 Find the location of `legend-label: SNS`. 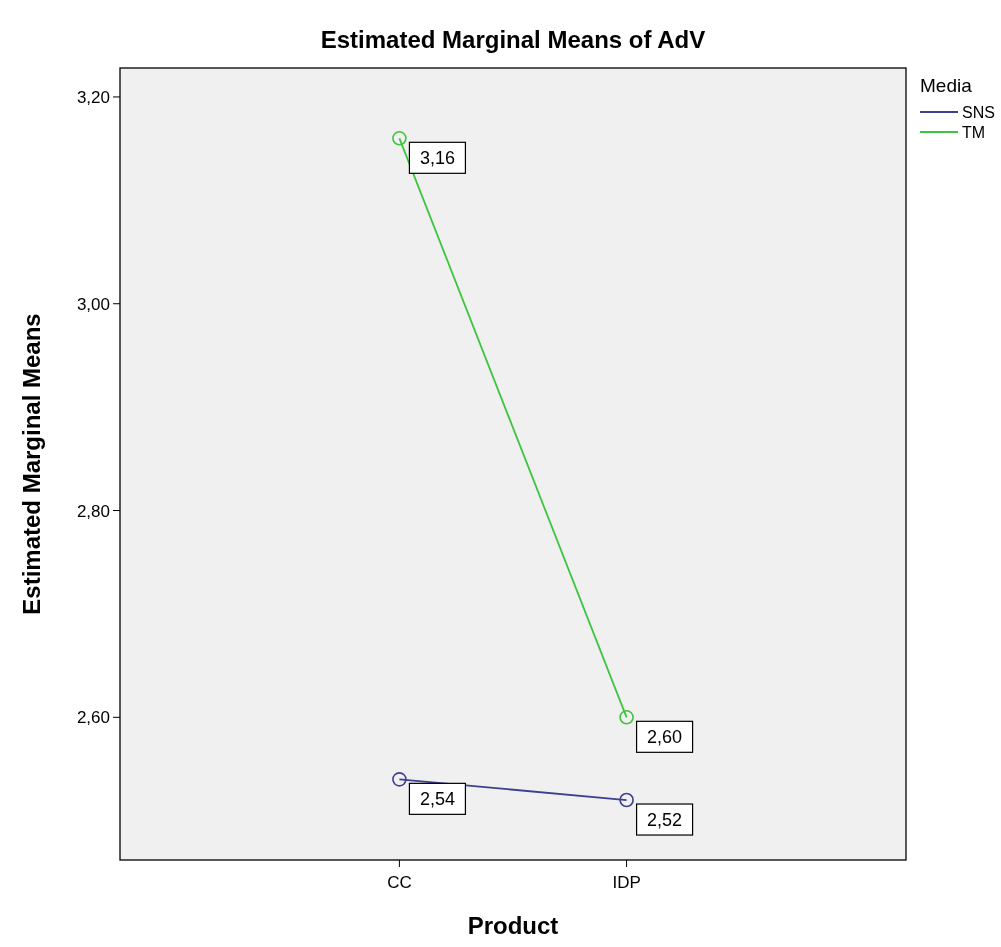

legend-label: SNS is located at coordinates (978, 112).